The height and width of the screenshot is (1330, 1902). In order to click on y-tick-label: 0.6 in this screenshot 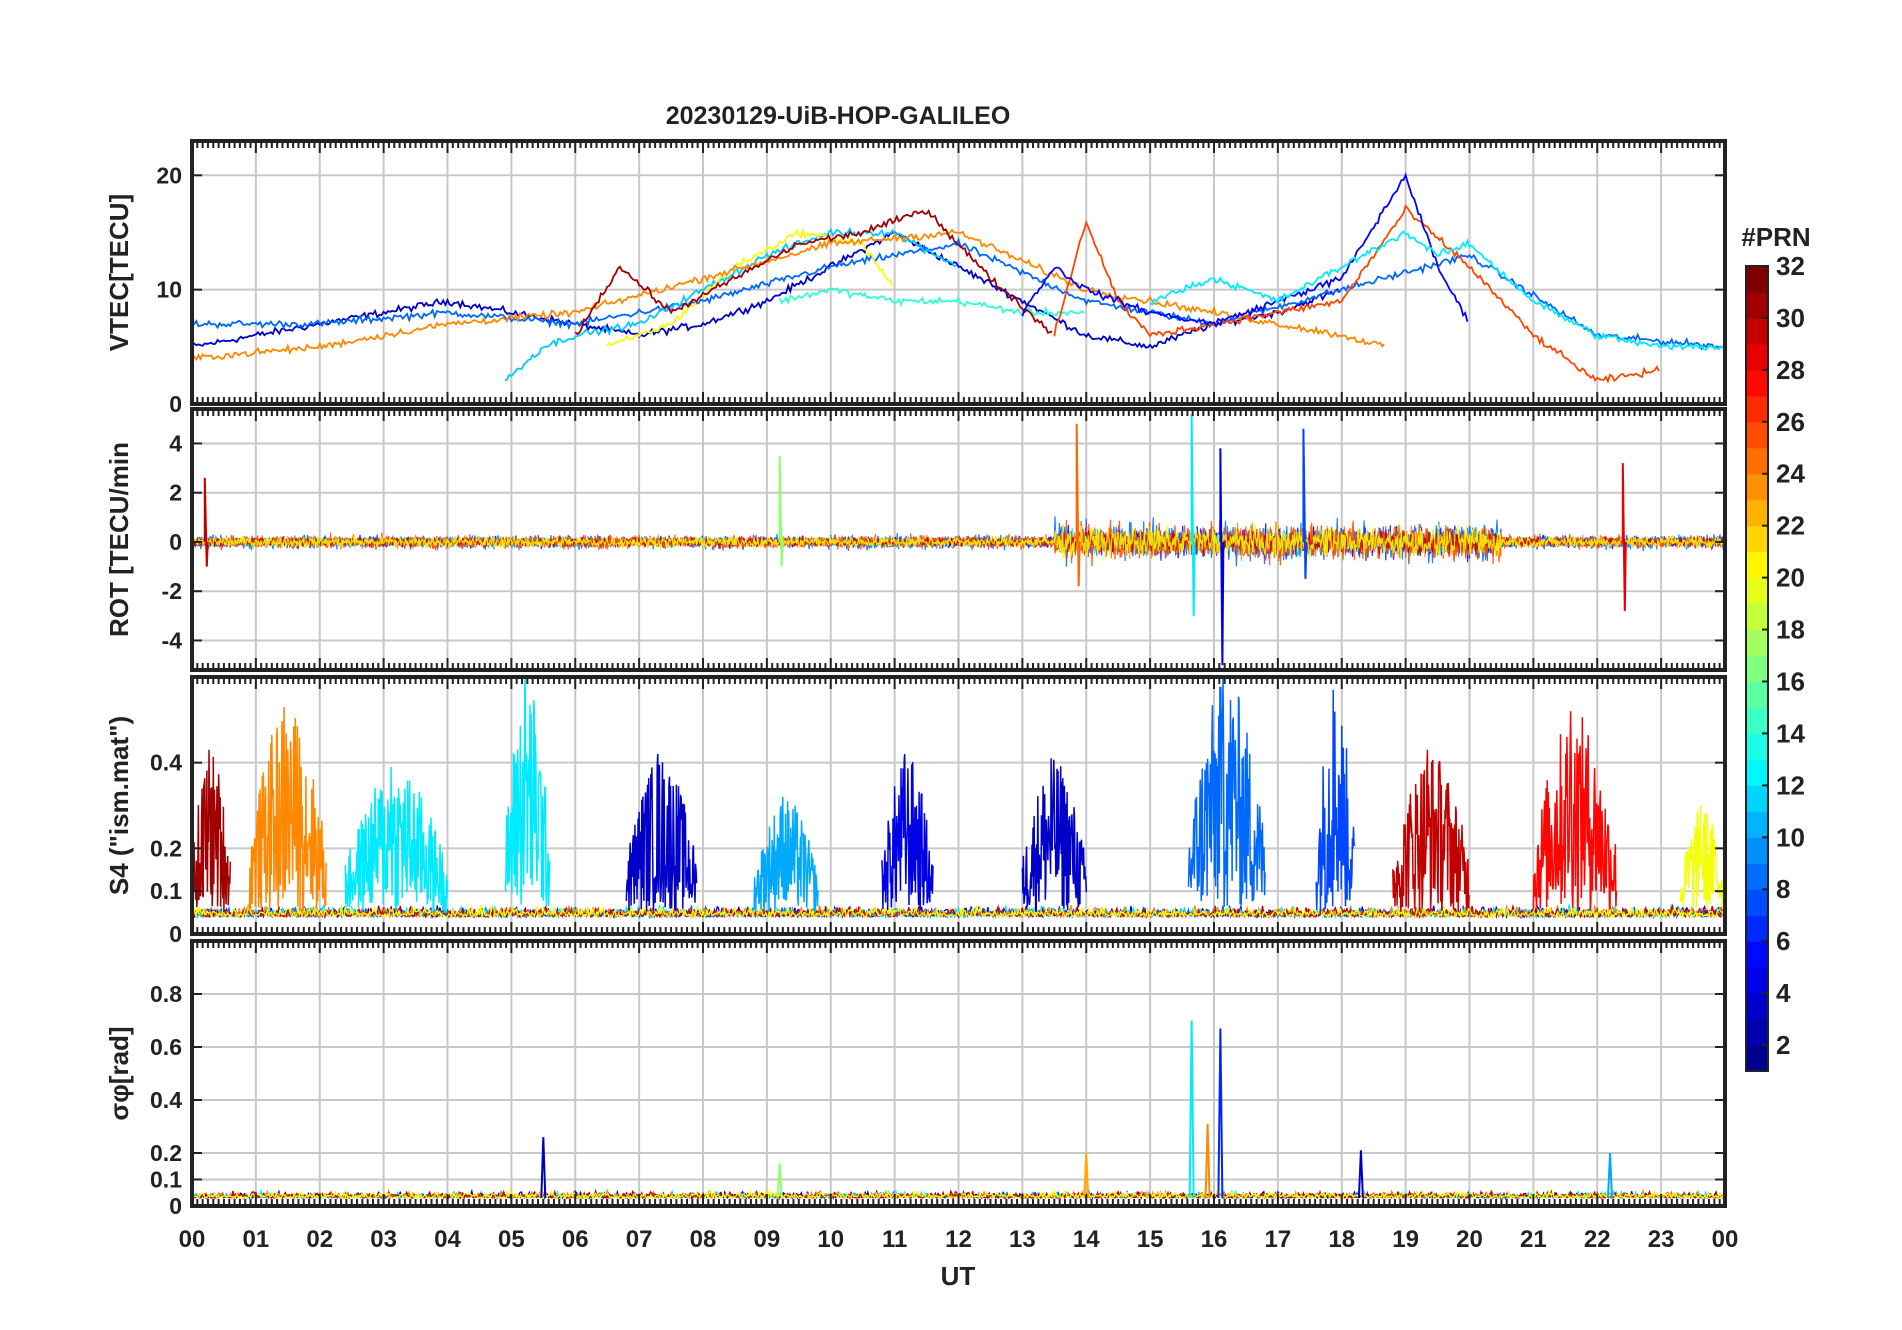, I will do `click(166, 1047)`.